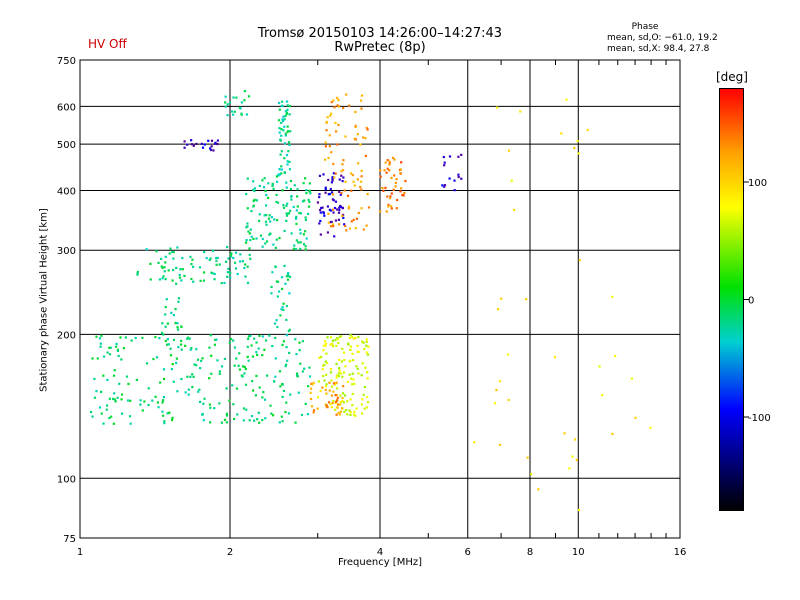 Image resolution: width=800 pixels, height=600 pixels. I want to click on hv-status: HV Off, so click(107, 44).